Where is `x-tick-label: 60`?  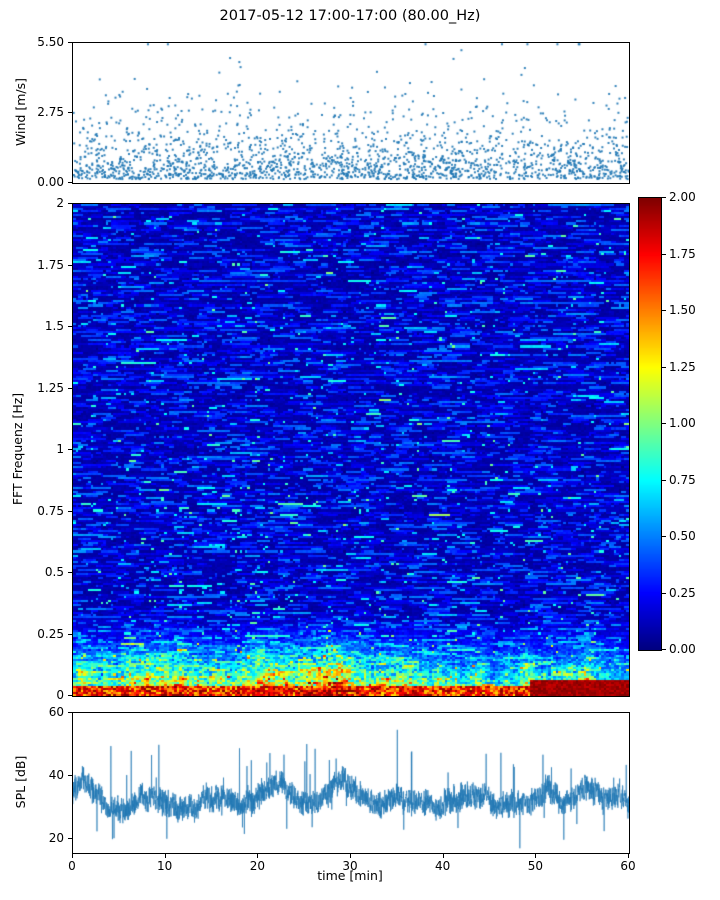
x-tick-label: 60 is located at coordinates (628, 866).